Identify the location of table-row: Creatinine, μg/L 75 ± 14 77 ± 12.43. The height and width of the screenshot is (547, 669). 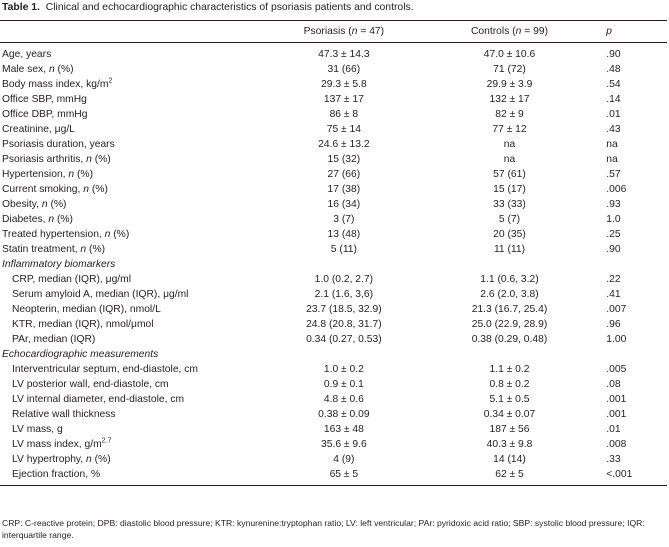
(311, 129).